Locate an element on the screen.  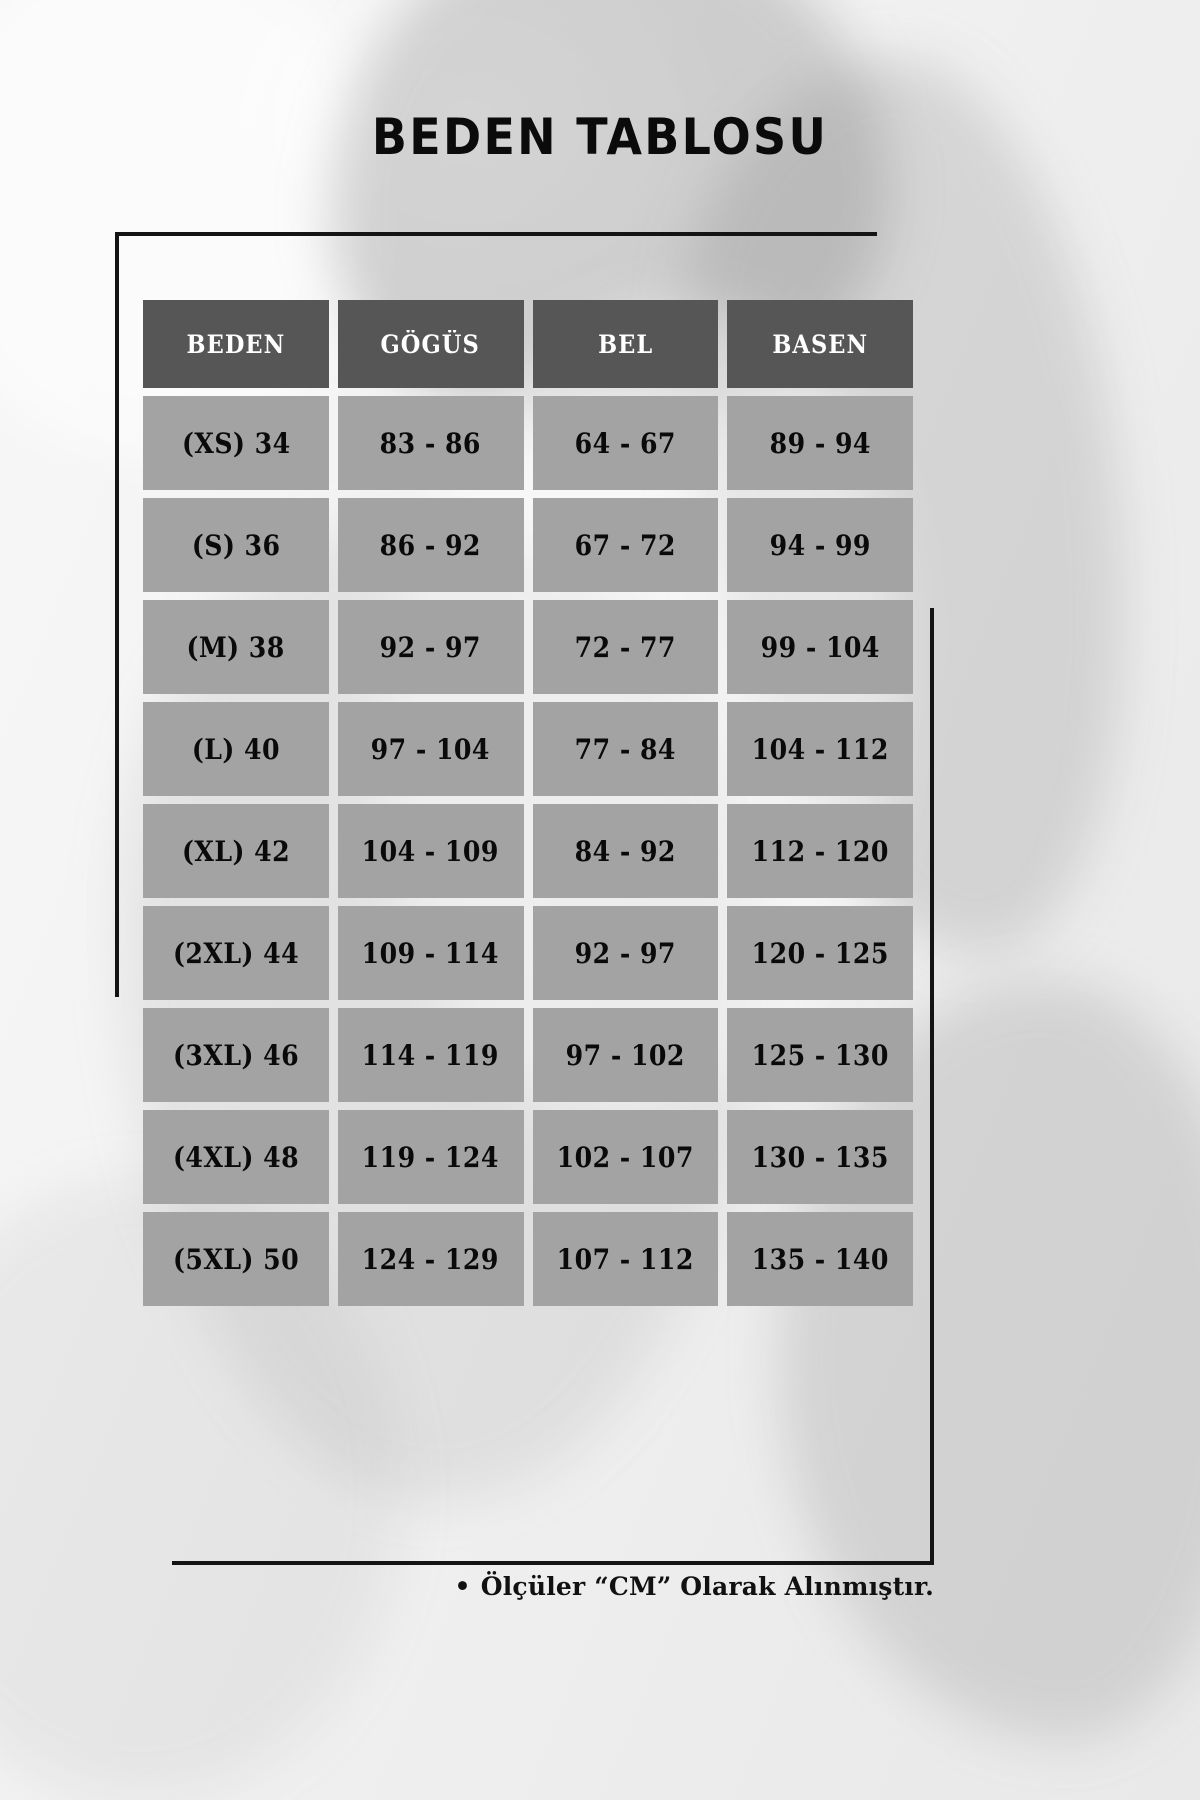
table-row: (XS) 34 83 - 86 64 - 67 89 - 94 is located at coordinates (528, 443).